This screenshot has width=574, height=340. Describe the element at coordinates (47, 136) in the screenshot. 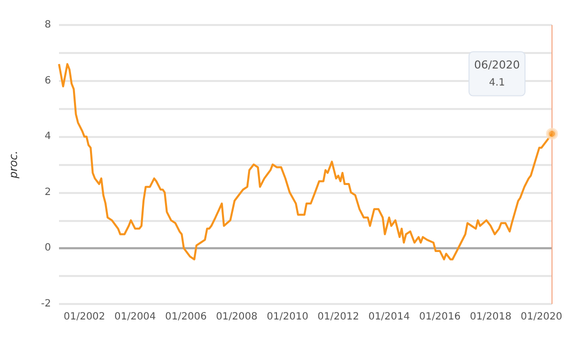

I see `y-tick-label: 4` at that location.